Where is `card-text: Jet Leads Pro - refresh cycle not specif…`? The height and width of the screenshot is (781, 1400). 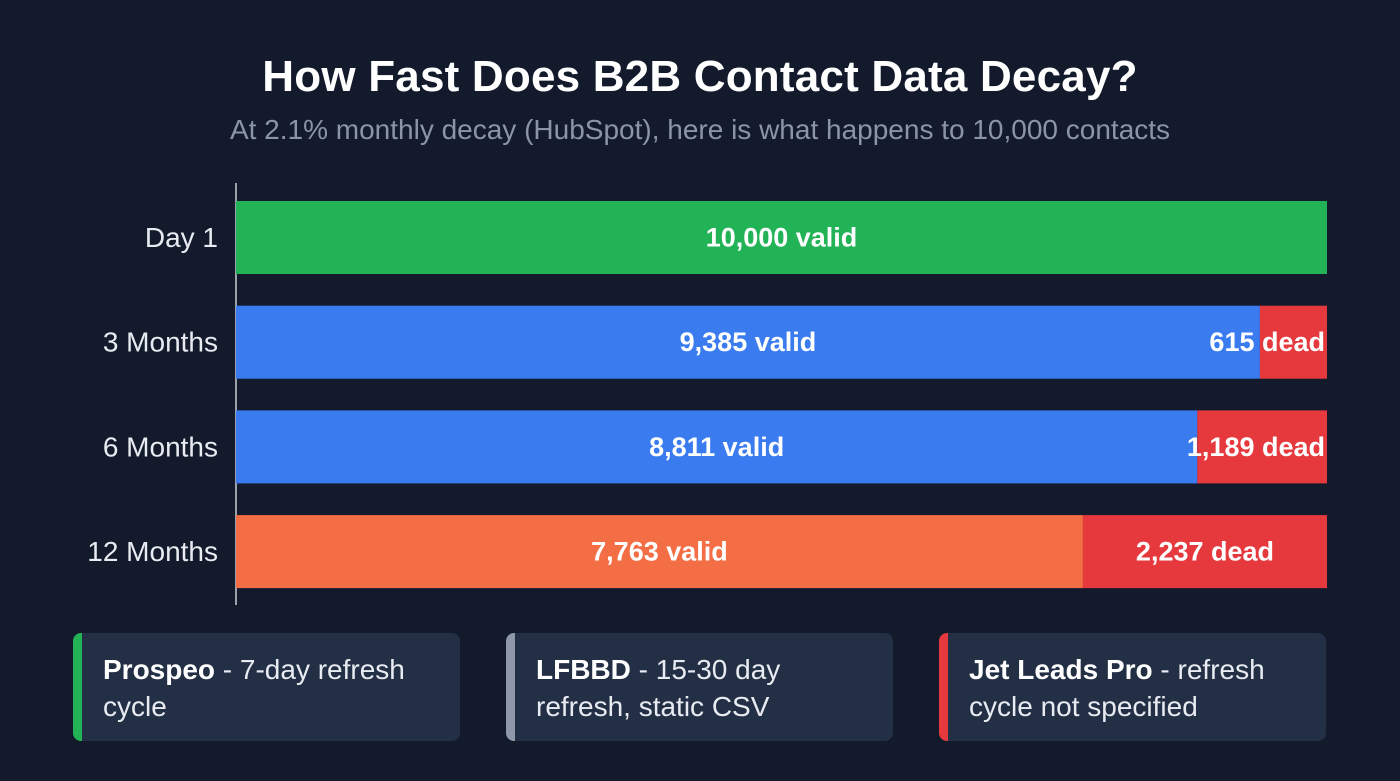 card-text: Jet Leads Pro - refresh cycle not specif… is located at coordinates (1139, 688).